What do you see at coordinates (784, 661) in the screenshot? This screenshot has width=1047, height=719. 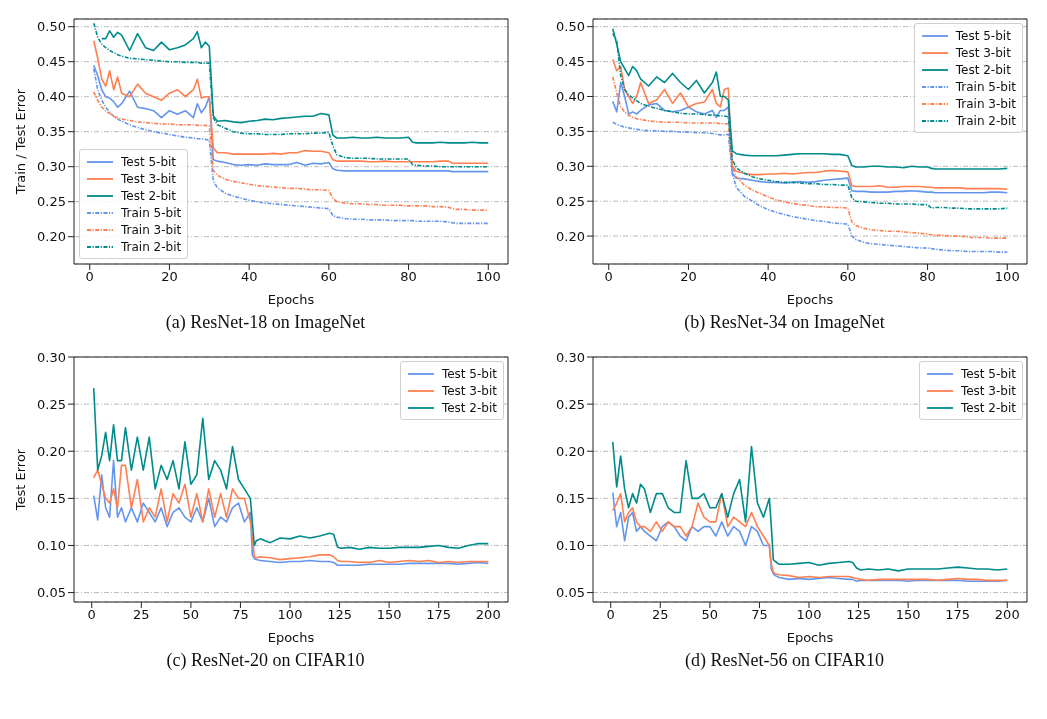 I see `text: (d) ResNet-56 on CIFAR10` at bounding box center [784, 661].